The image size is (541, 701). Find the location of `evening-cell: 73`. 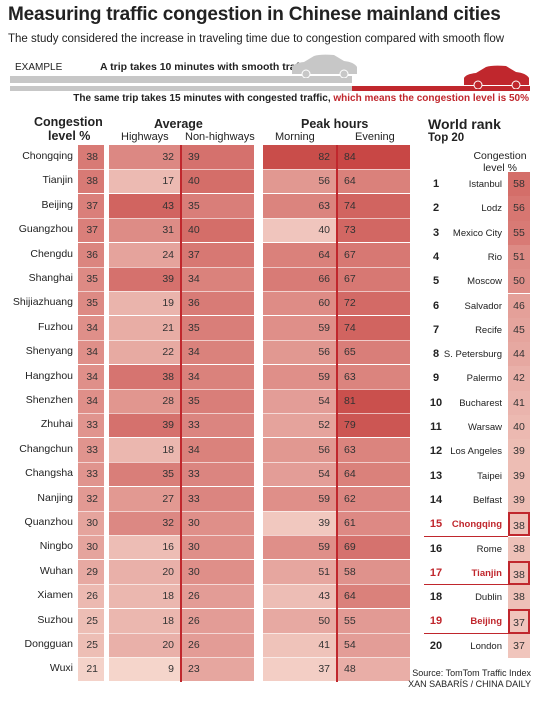

evening-cell: 73 is located at coordinates (374, 230).